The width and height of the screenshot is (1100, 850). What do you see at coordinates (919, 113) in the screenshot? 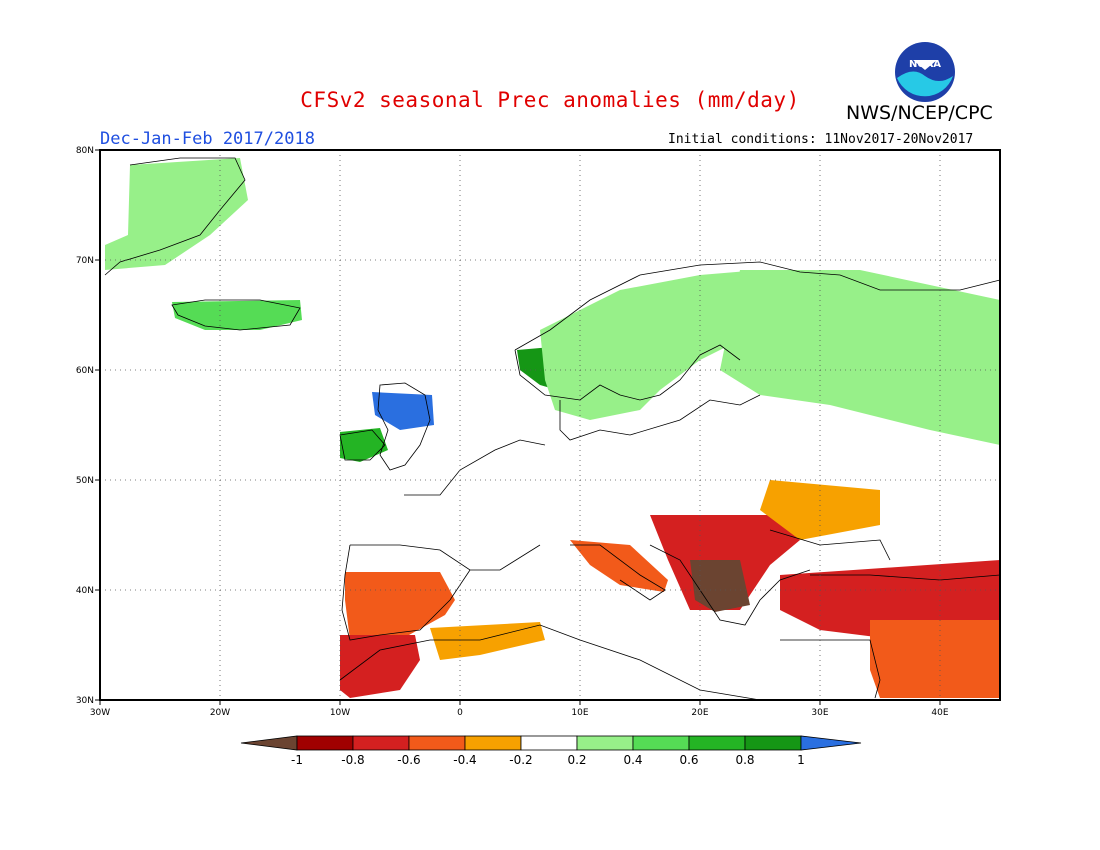
I see `organization-label: NWS/NCEP/CPC` at bounding box center [919, 113].